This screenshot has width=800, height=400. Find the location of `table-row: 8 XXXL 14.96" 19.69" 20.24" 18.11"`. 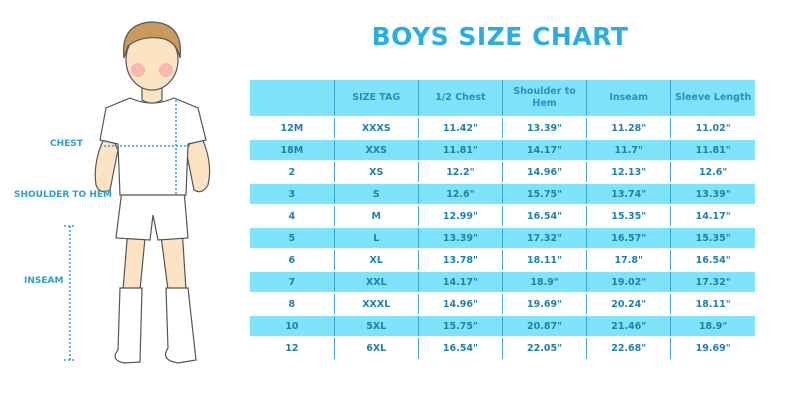

table-row: 8 XXXL 14.96" 19.69" 20.24" 18.11" is located at coordinates (502, 303).